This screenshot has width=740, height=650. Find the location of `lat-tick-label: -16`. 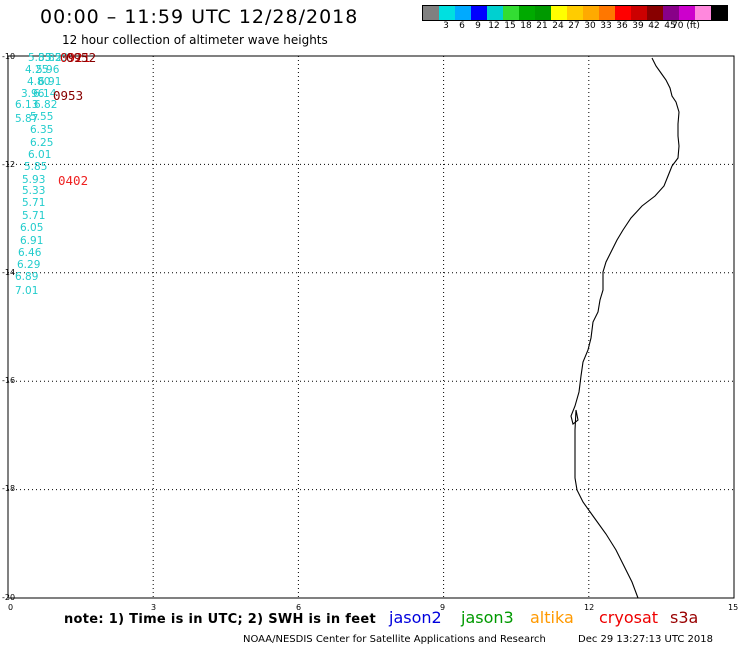

lat-tick-label: -16 is located at coordinates (8, 380).